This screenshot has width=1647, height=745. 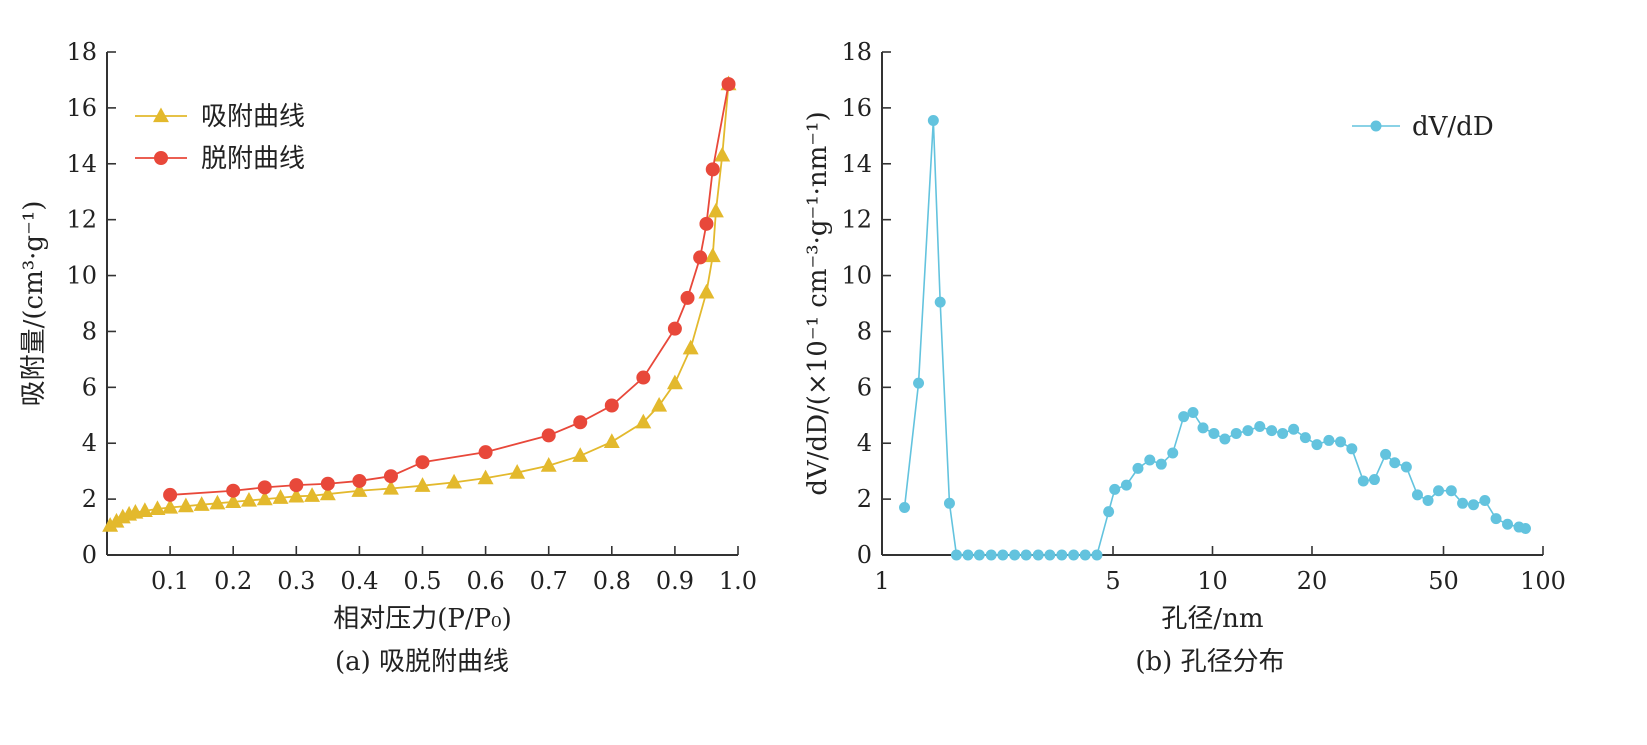 I want to click on x-tick-label: 1.0, so click(x=738, y=581).